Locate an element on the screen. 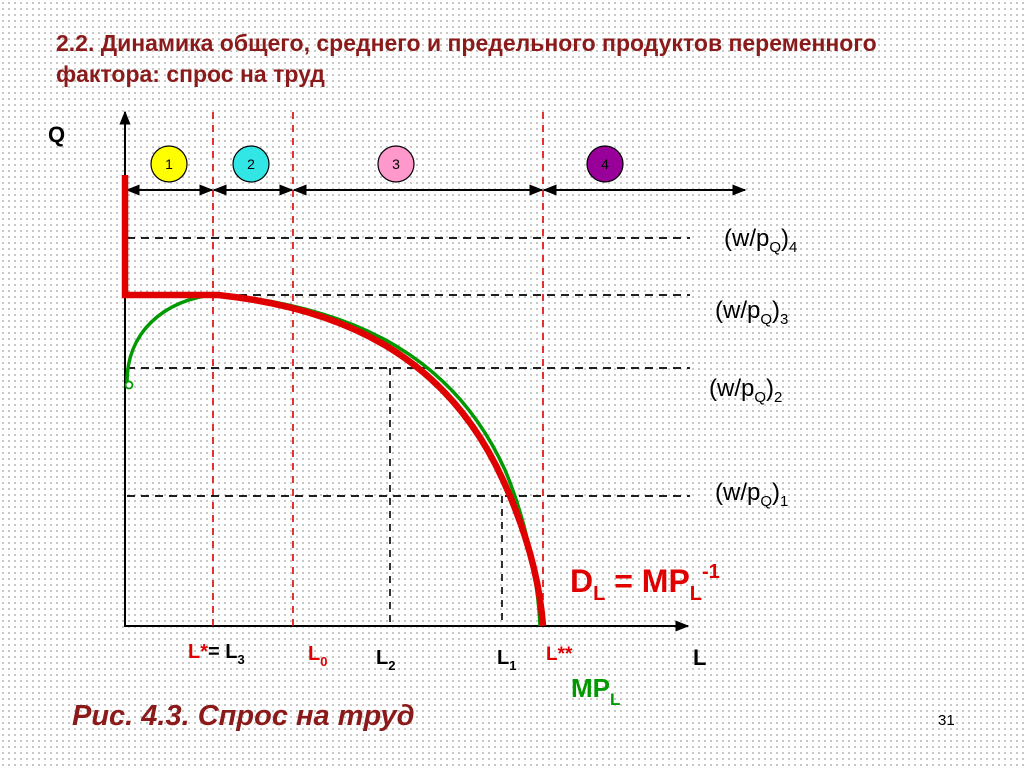  stage-label-2: 2 is located at coordinates (251, 164).